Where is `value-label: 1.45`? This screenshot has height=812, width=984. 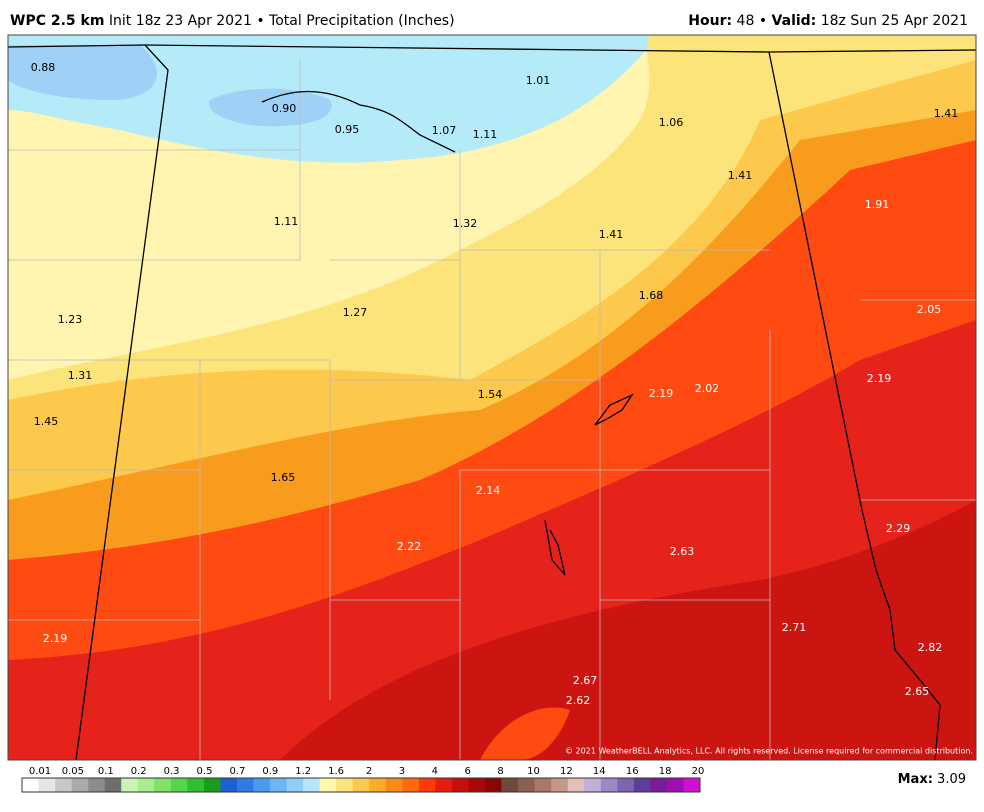
value-label: 1.45 is located at coordinates (46, 421).